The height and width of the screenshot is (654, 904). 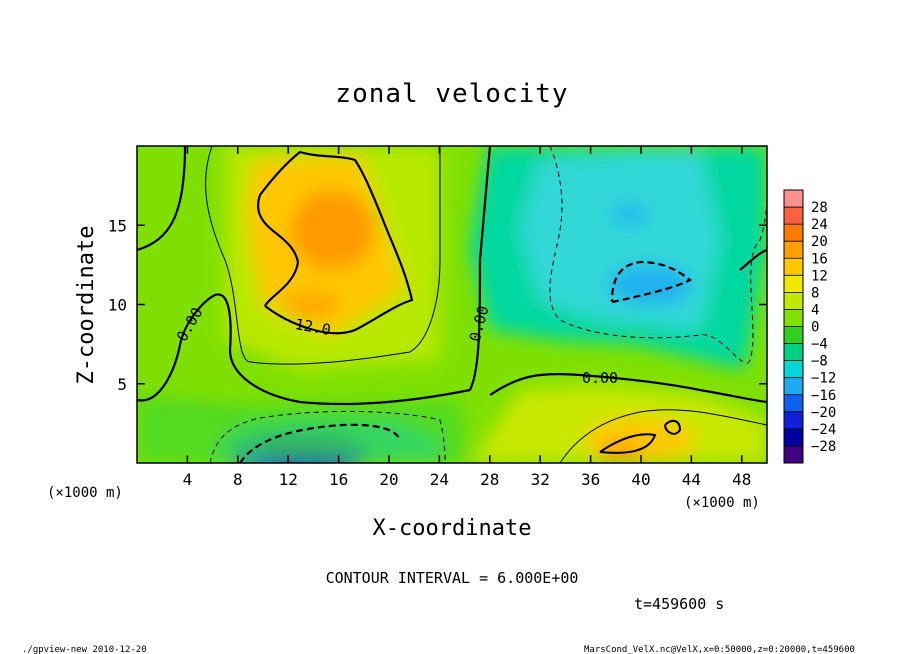 What do you see at coordinates (238, 479) in the screenshot?
I see `x-tick-label-1: 8` at bounding box center [238, 479].